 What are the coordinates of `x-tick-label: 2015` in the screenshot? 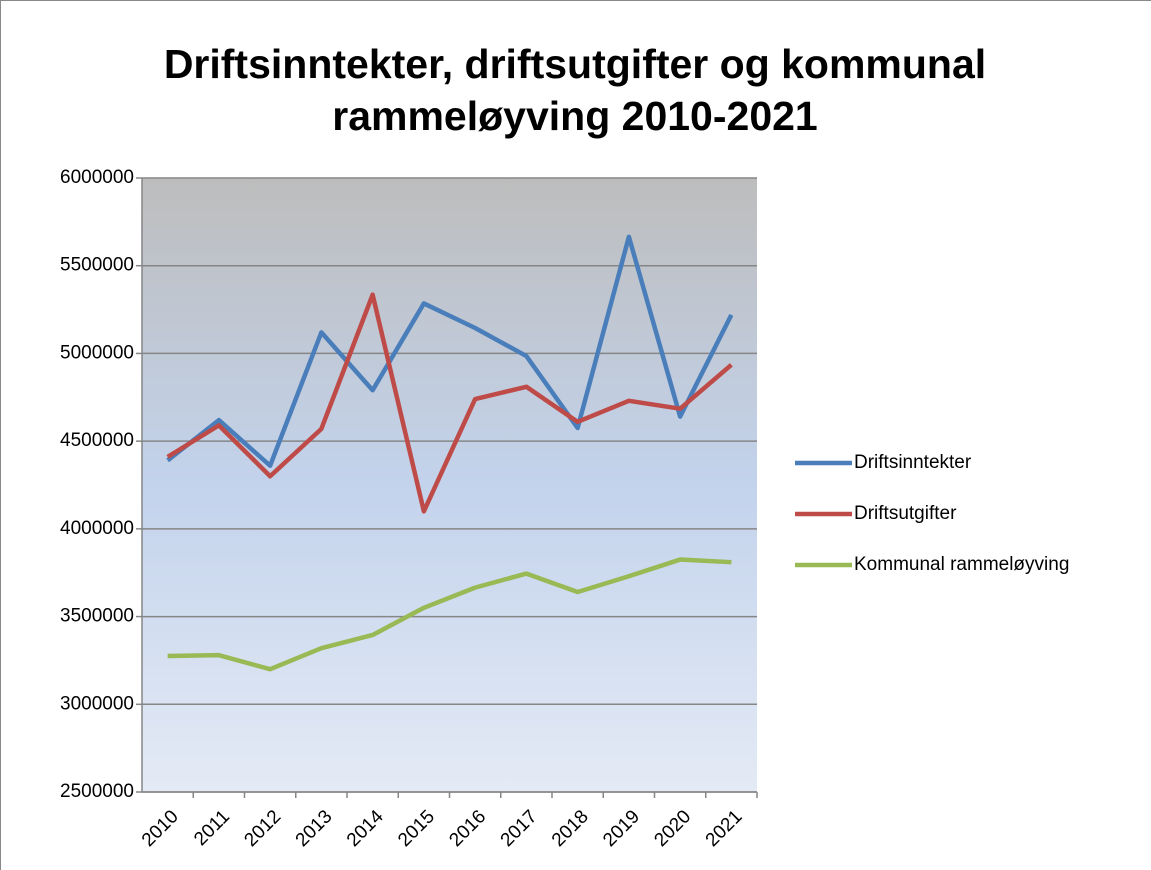 It's located at (416, 828).